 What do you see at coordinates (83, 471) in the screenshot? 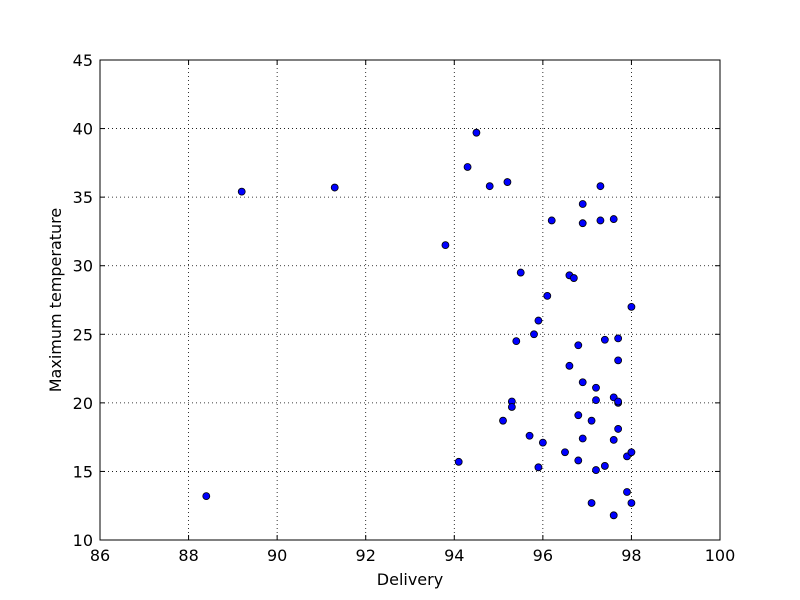
I see `y-tick-label: 15` at bounding box center [83, 471].